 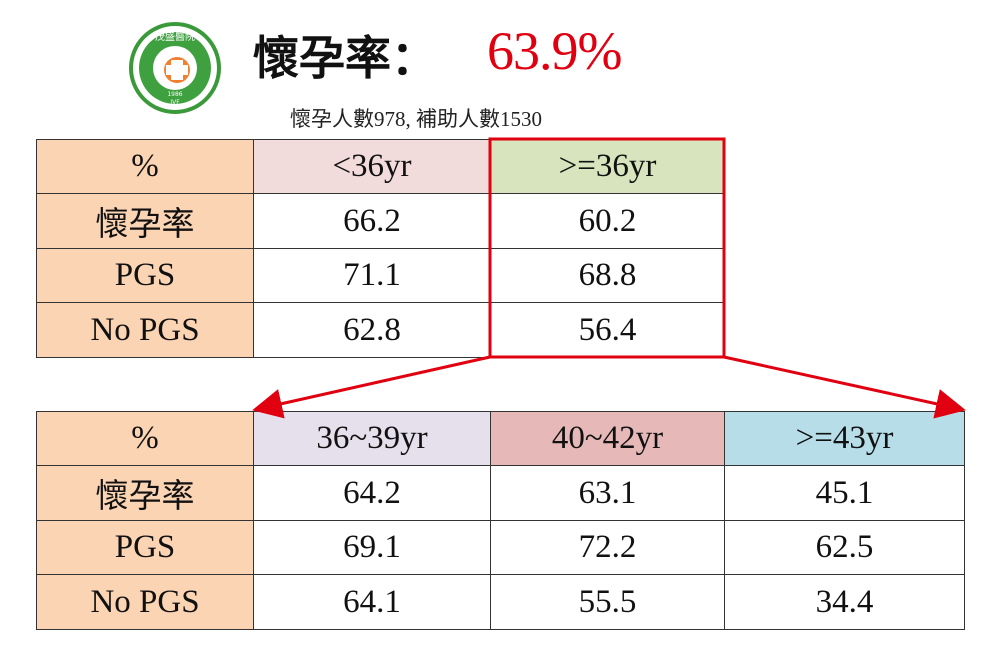 I want to click on row-label: 懷孕率, so click(x=145, y=221).